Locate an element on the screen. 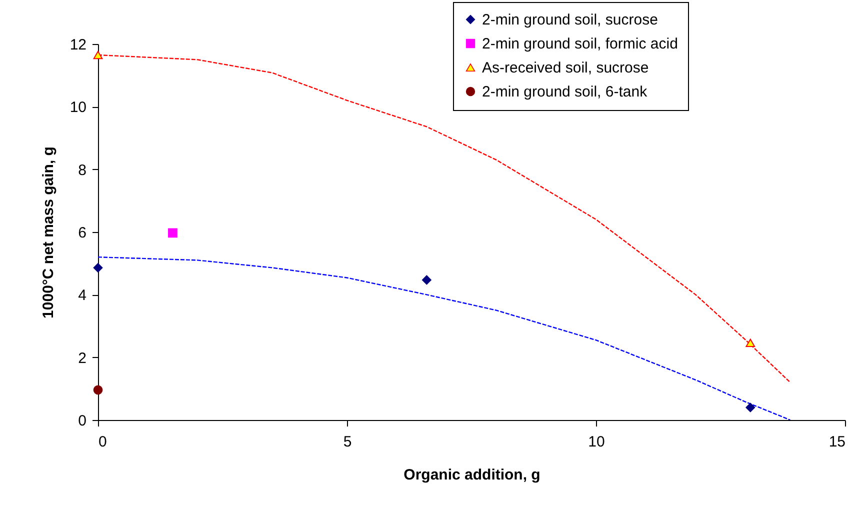 The height and width of the screenshot is (519, 861). legend-label: 2-min ground soil, formic acid is located at coordinates (580, 44).